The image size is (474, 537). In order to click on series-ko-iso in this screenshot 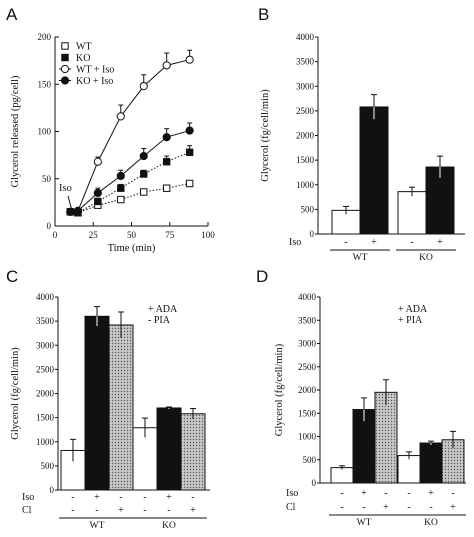, I will do `click(130, 169)`.